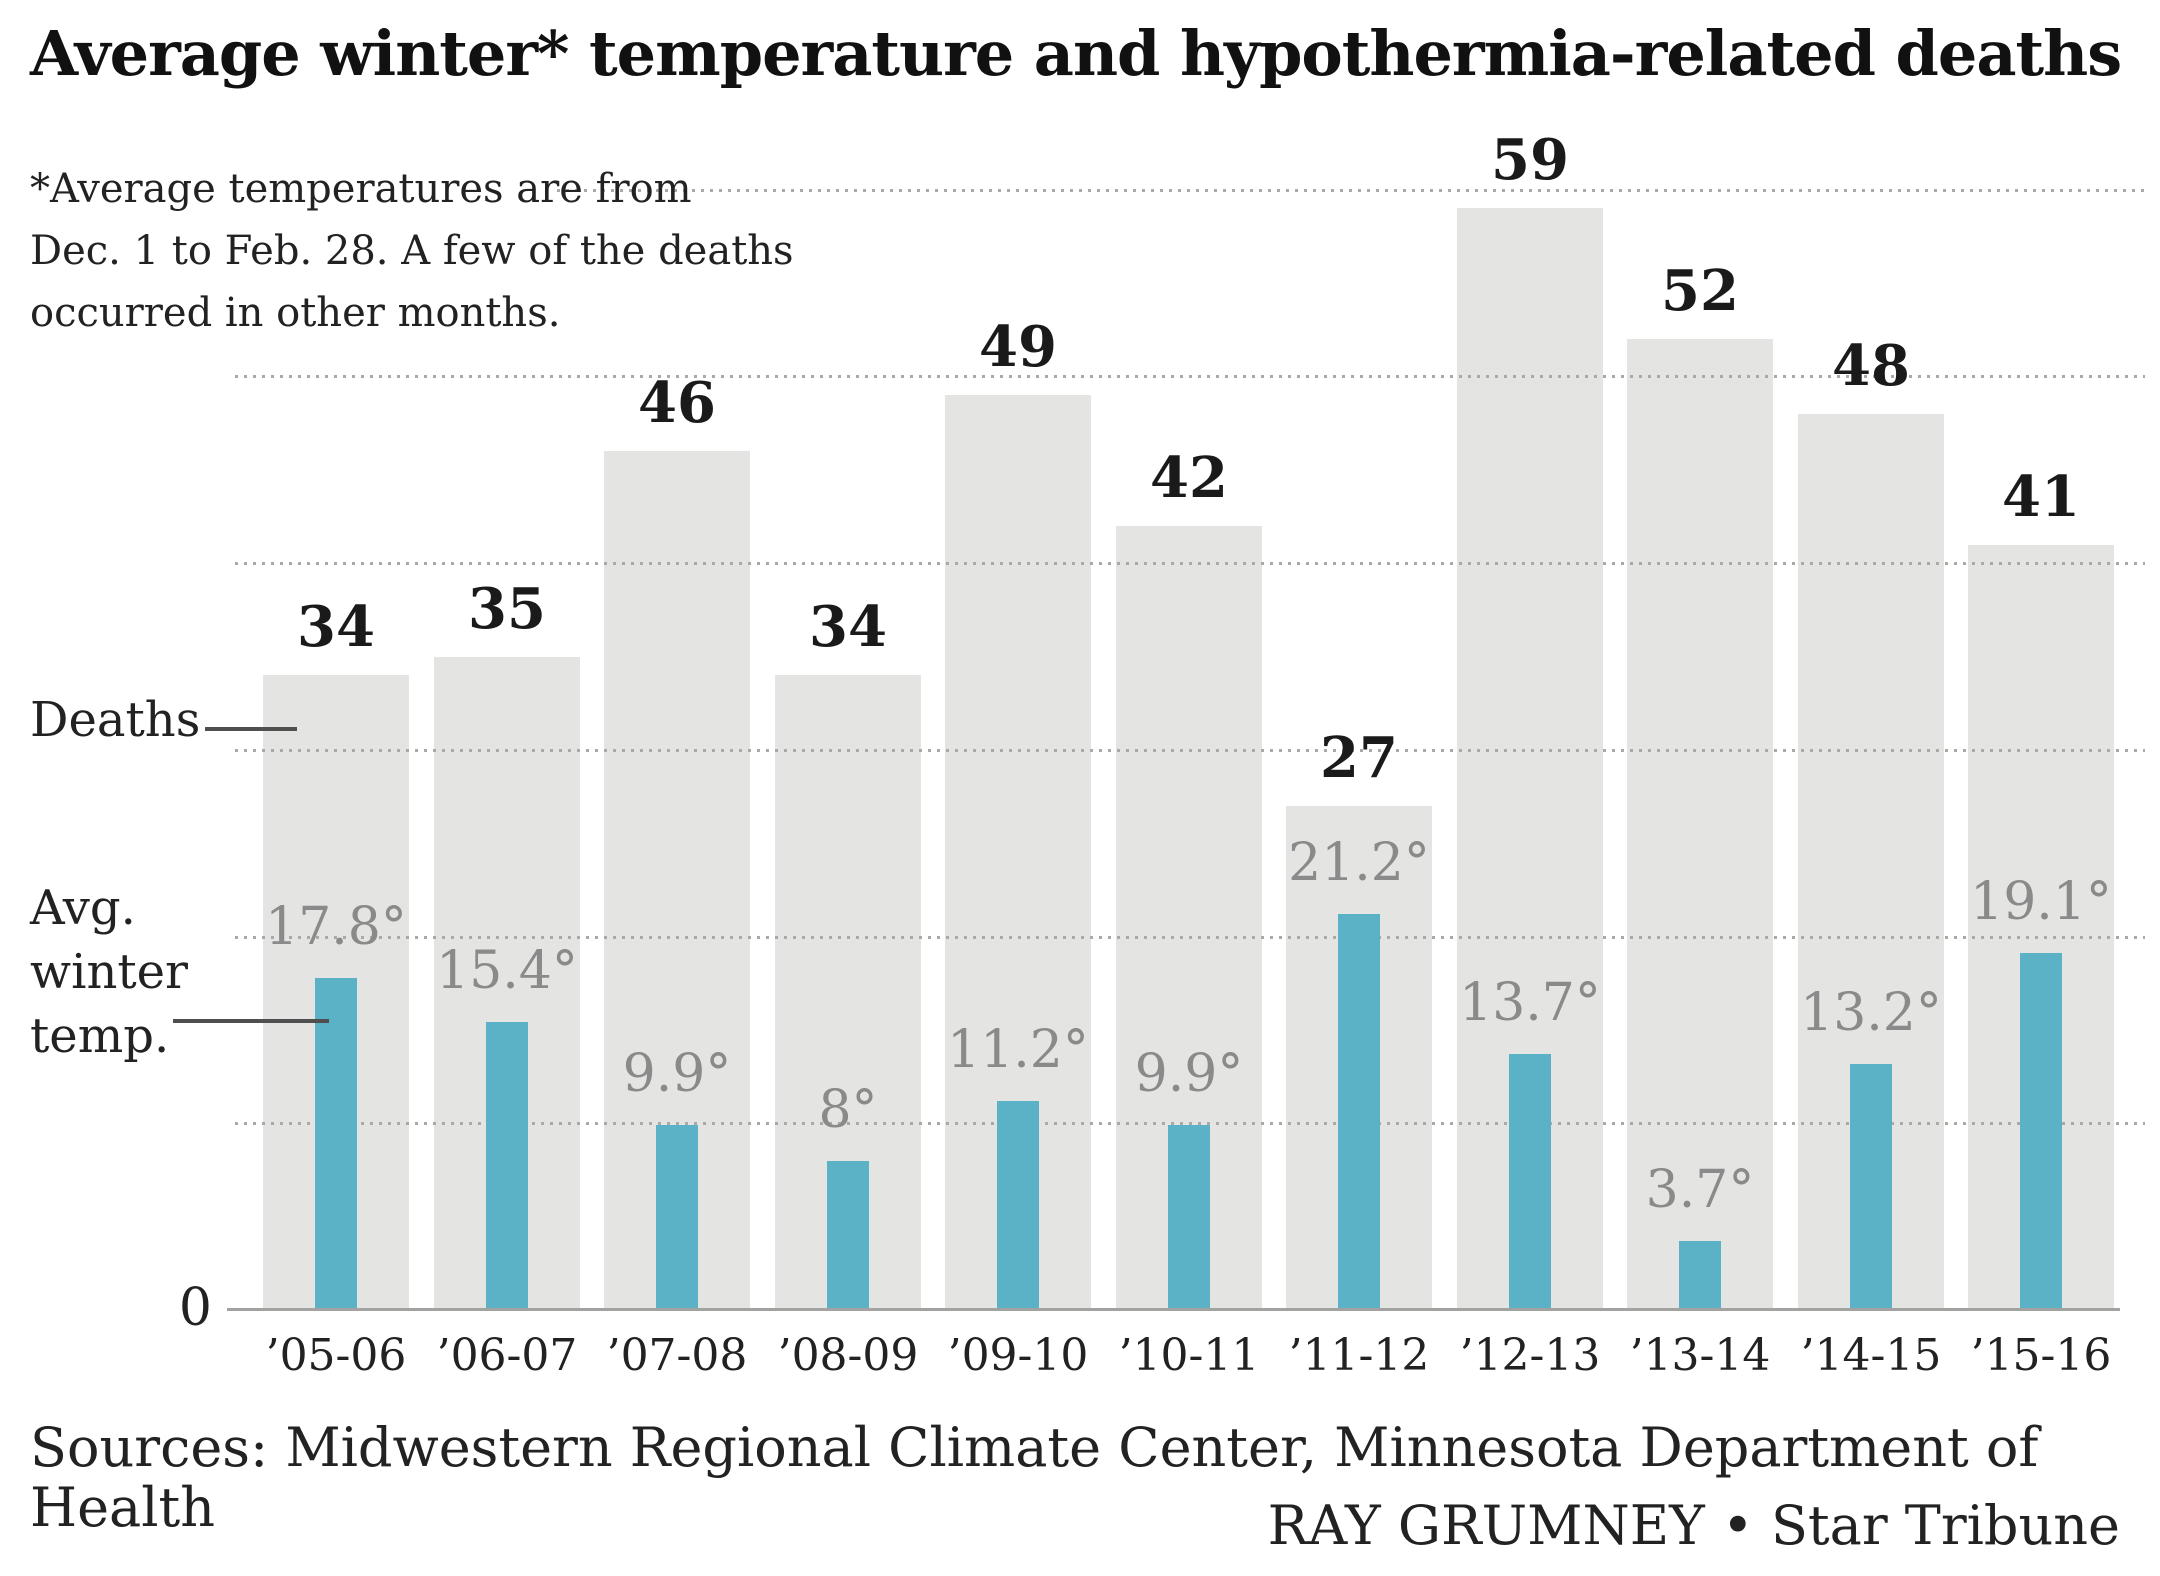 The width and height of the screenshot is (2160, 1576). Describe the element at coordinates (848, 1355) in the screenshot. I see `category-label: ’08-09` at that location.